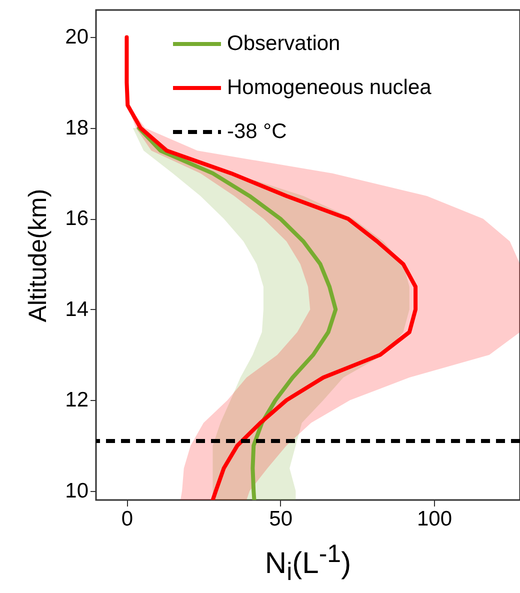  What do you see at coordinates (38, 255) in the screenshot?
I see `y-axis-title: Altitude(km)` at bounding box center [38, 255].